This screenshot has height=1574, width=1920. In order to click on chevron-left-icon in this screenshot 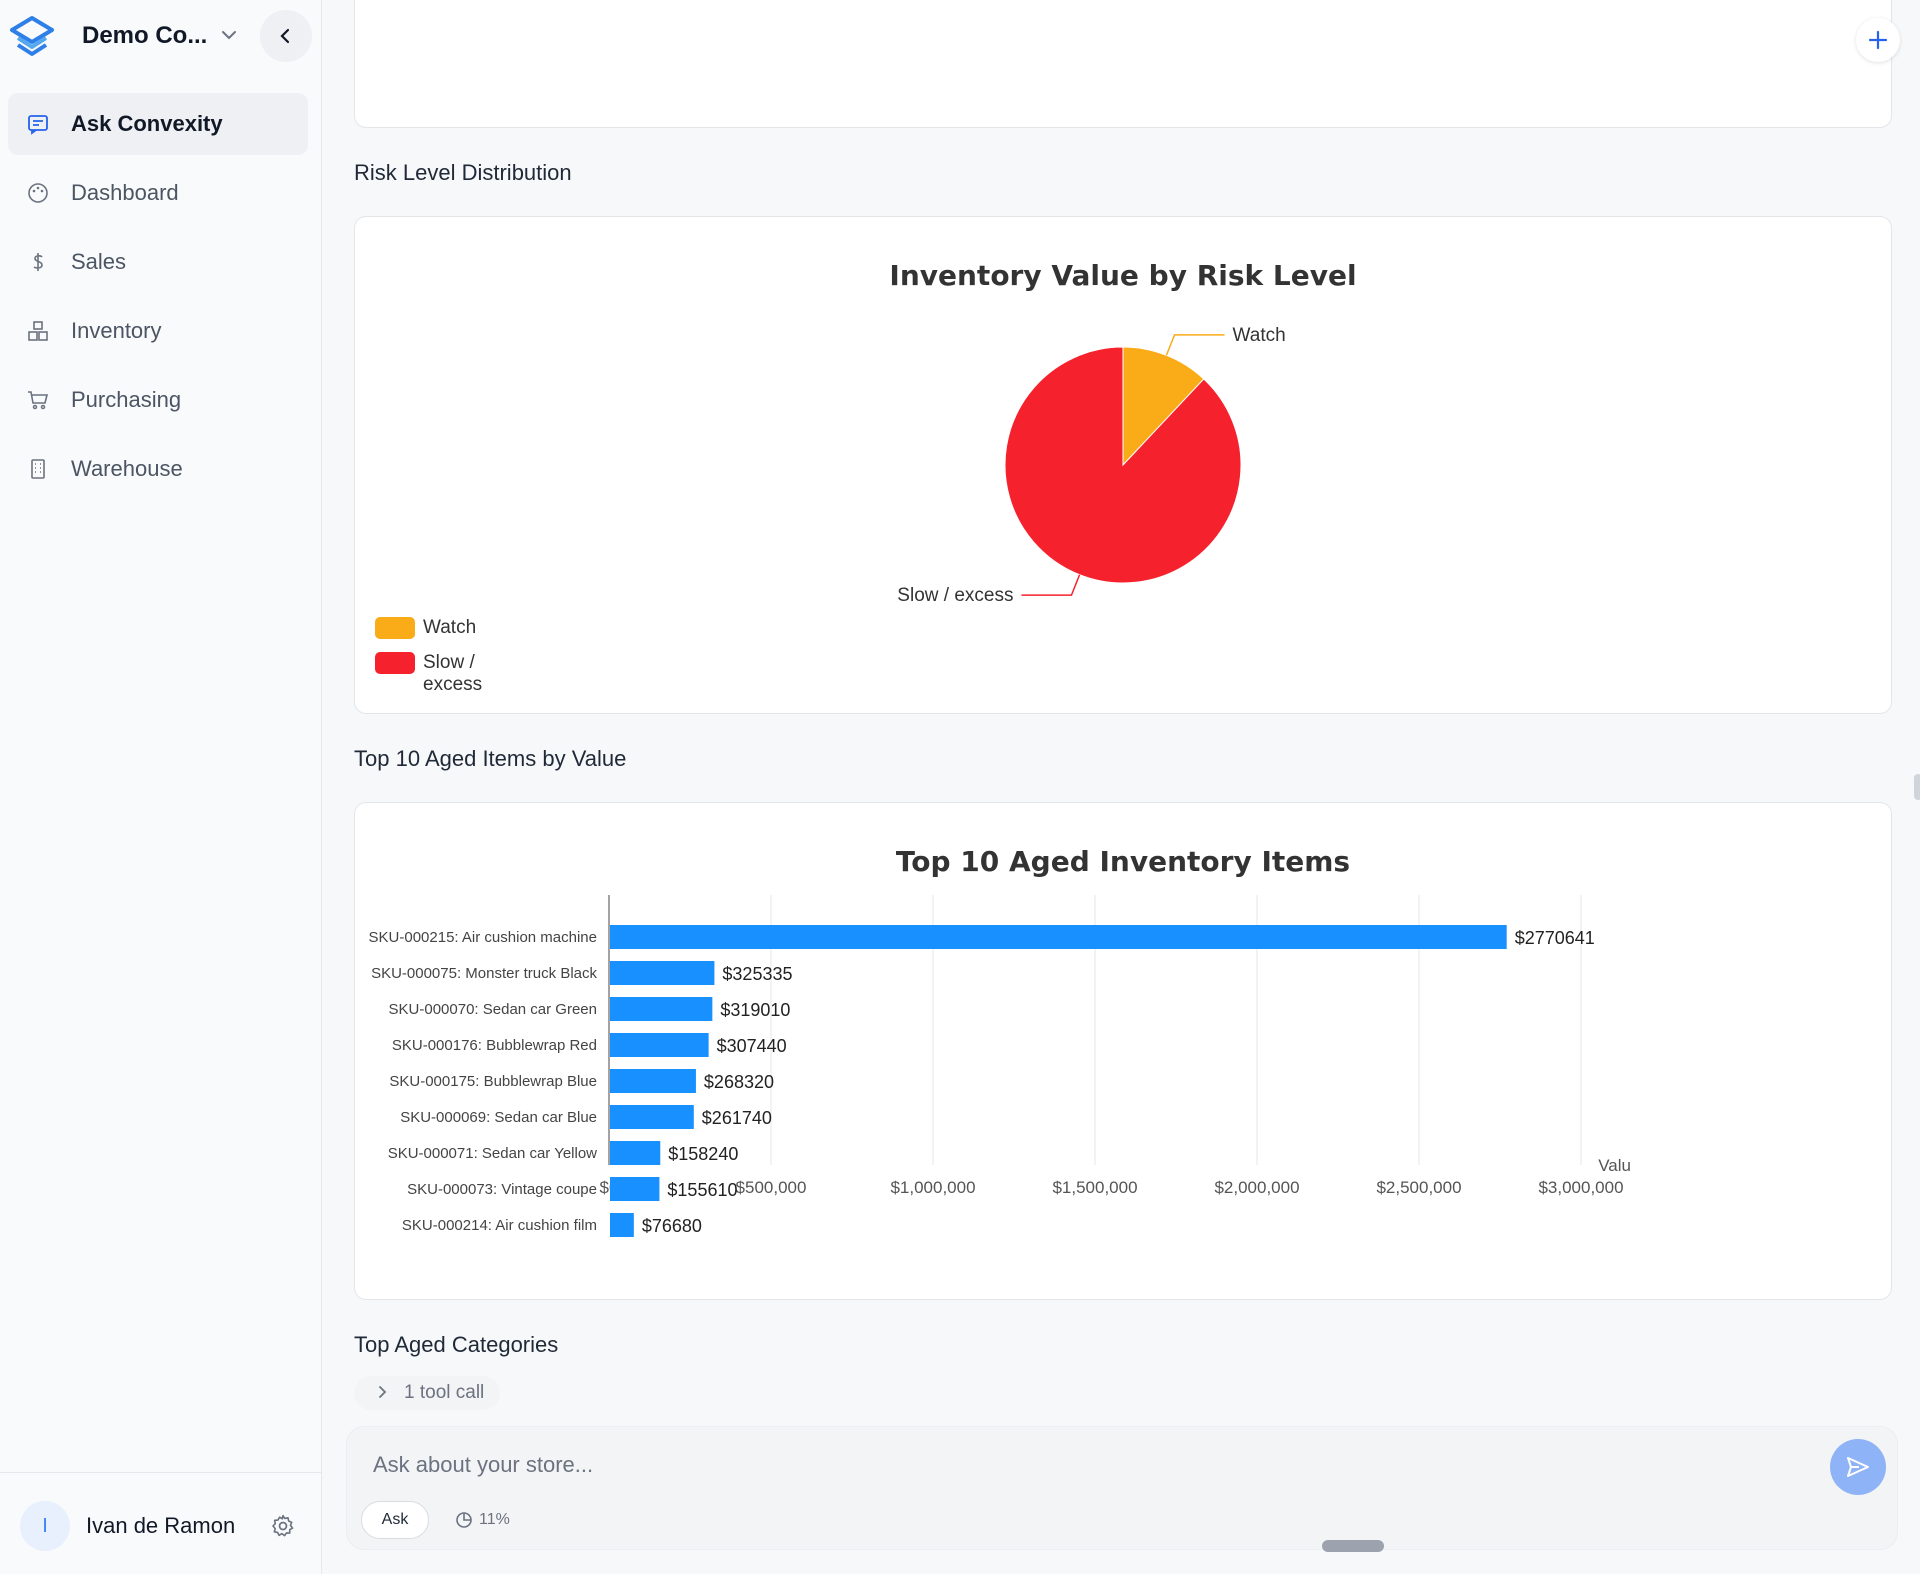, I will do `click(285, 36)`.